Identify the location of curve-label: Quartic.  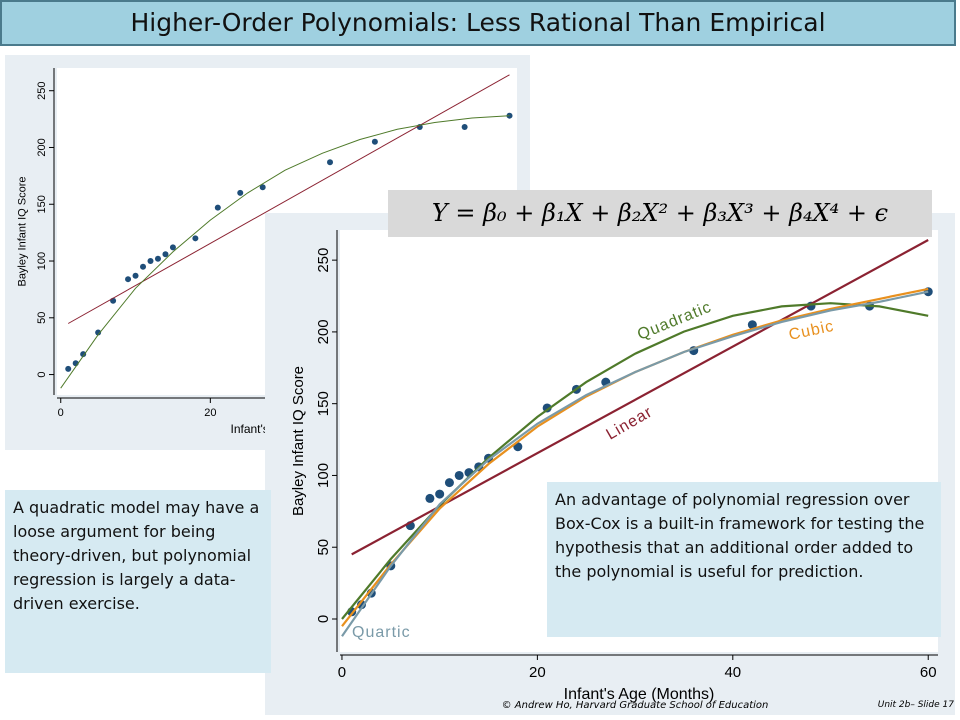
(381, 632).